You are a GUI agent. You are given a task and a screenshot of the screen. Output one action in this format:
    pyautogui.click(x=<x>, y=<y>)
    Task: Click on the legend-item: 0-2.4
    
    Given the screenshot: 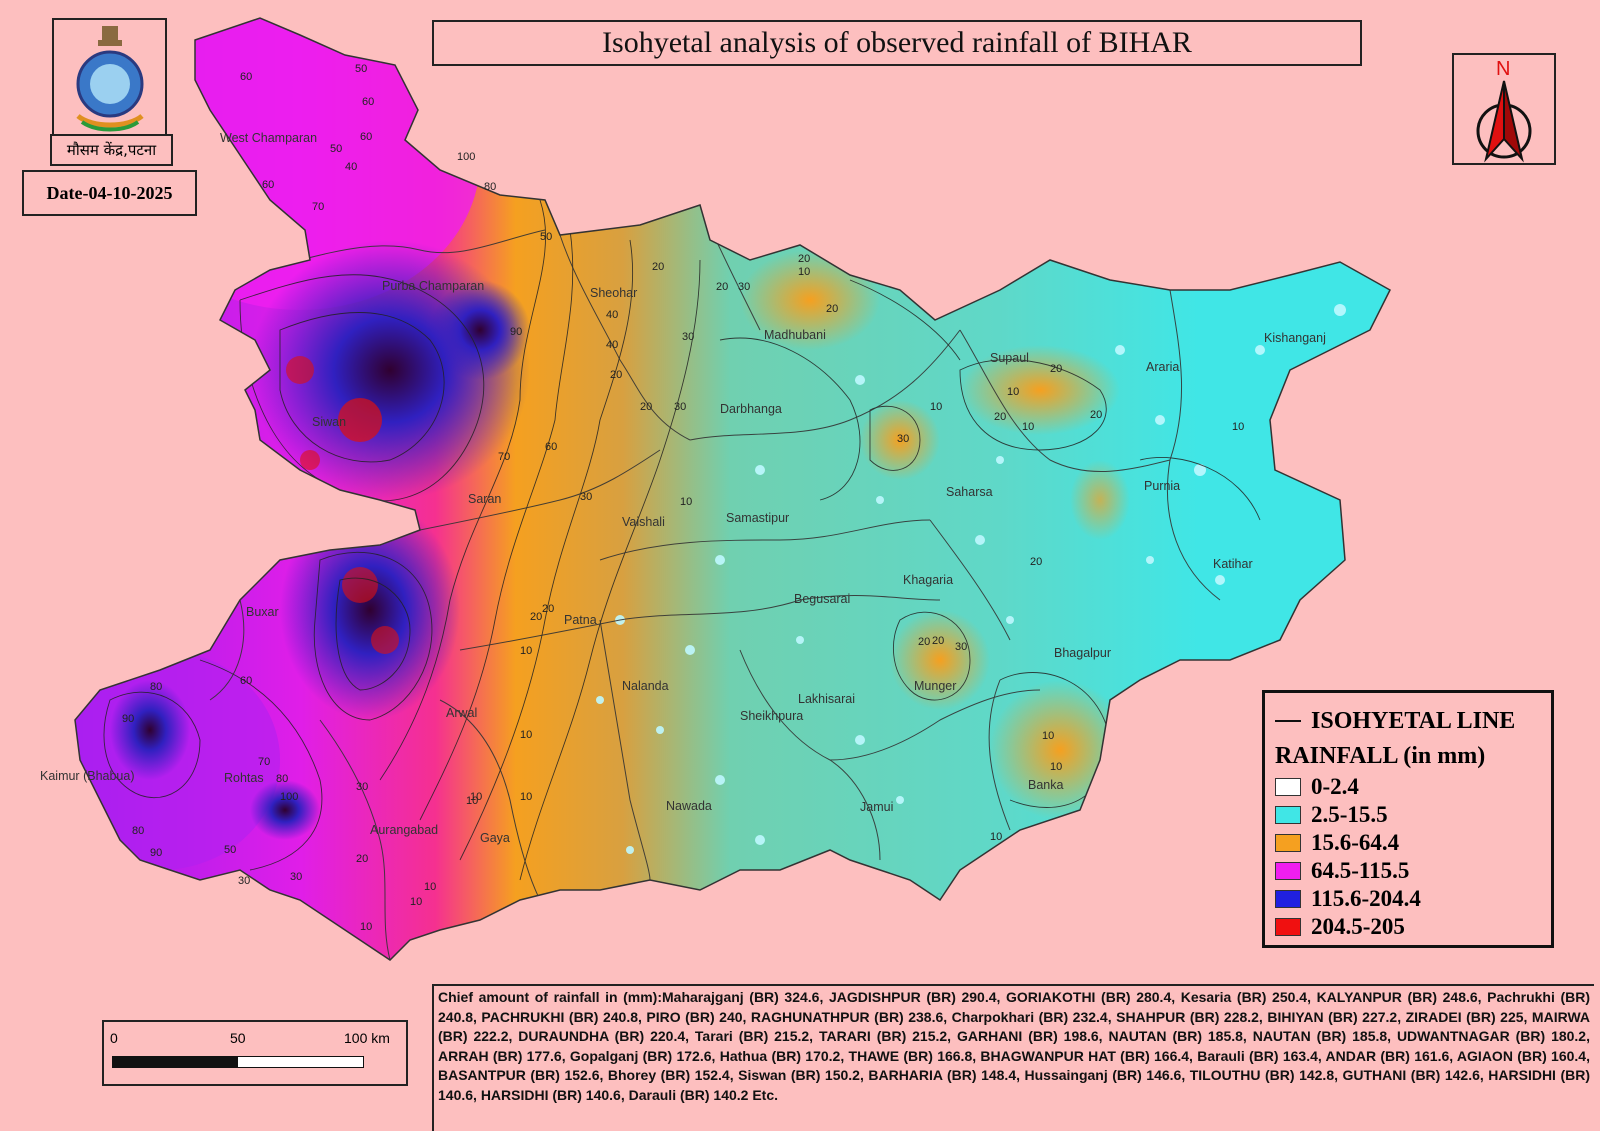 What is the action you would take?
    pyautogui.click(x=1408, y=787)
    